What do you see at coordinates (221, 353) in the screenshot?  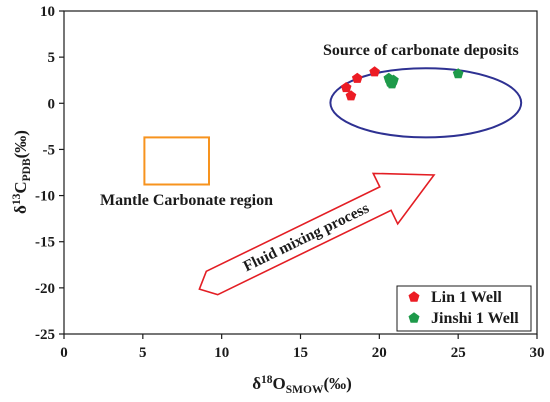 I see `x-tick-label: 10` at bounding box center [221, 353].